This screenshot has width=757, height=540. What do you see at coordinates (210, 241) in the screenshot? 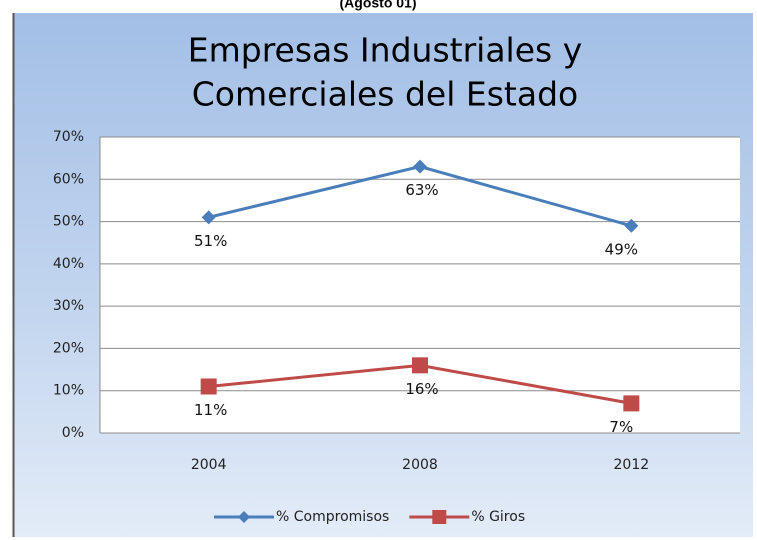
I see `data-label: 51%` at bounding box center [210, 241].